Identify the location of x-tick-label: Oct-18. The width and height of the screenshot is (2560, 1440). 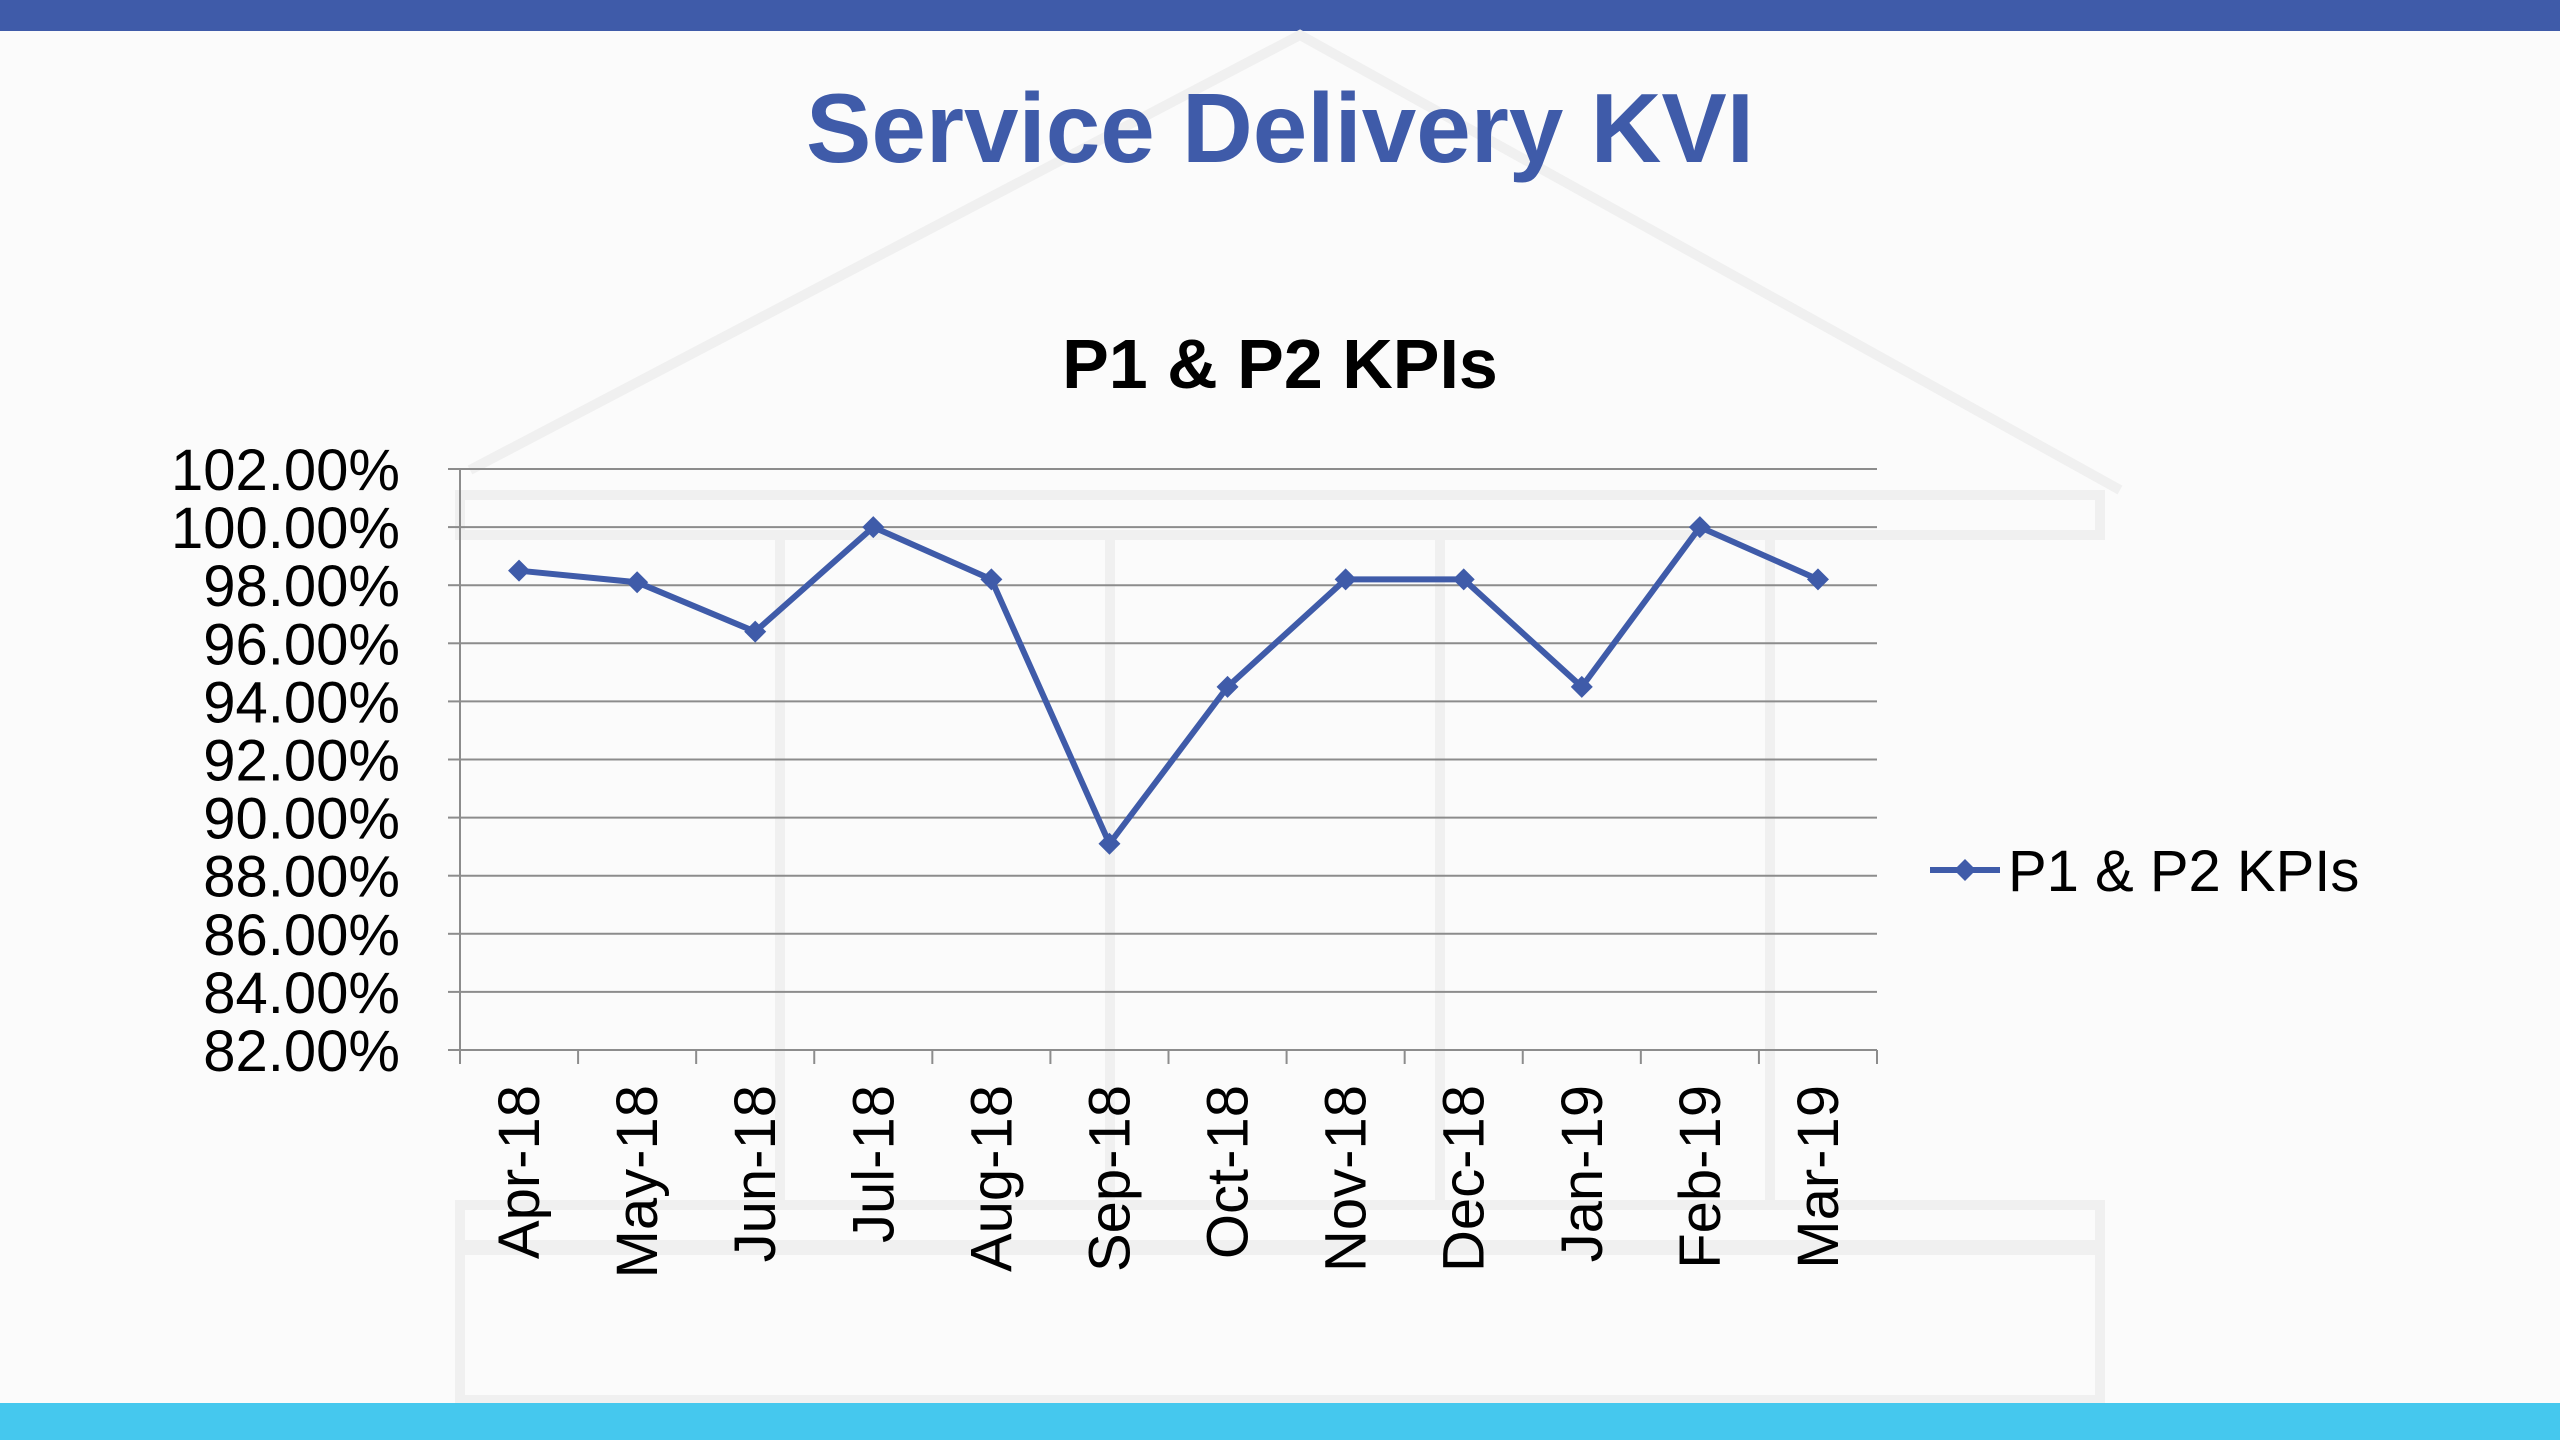
(1228, 1172).